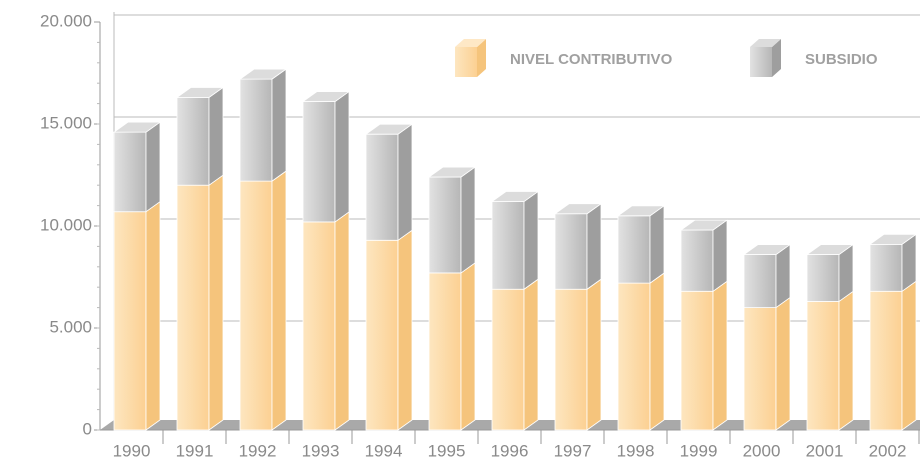  What do you see at coordinates (66, 20) in the screenshot?
I see `y-tick-label: 20.000` at bounding box center [66, 20].